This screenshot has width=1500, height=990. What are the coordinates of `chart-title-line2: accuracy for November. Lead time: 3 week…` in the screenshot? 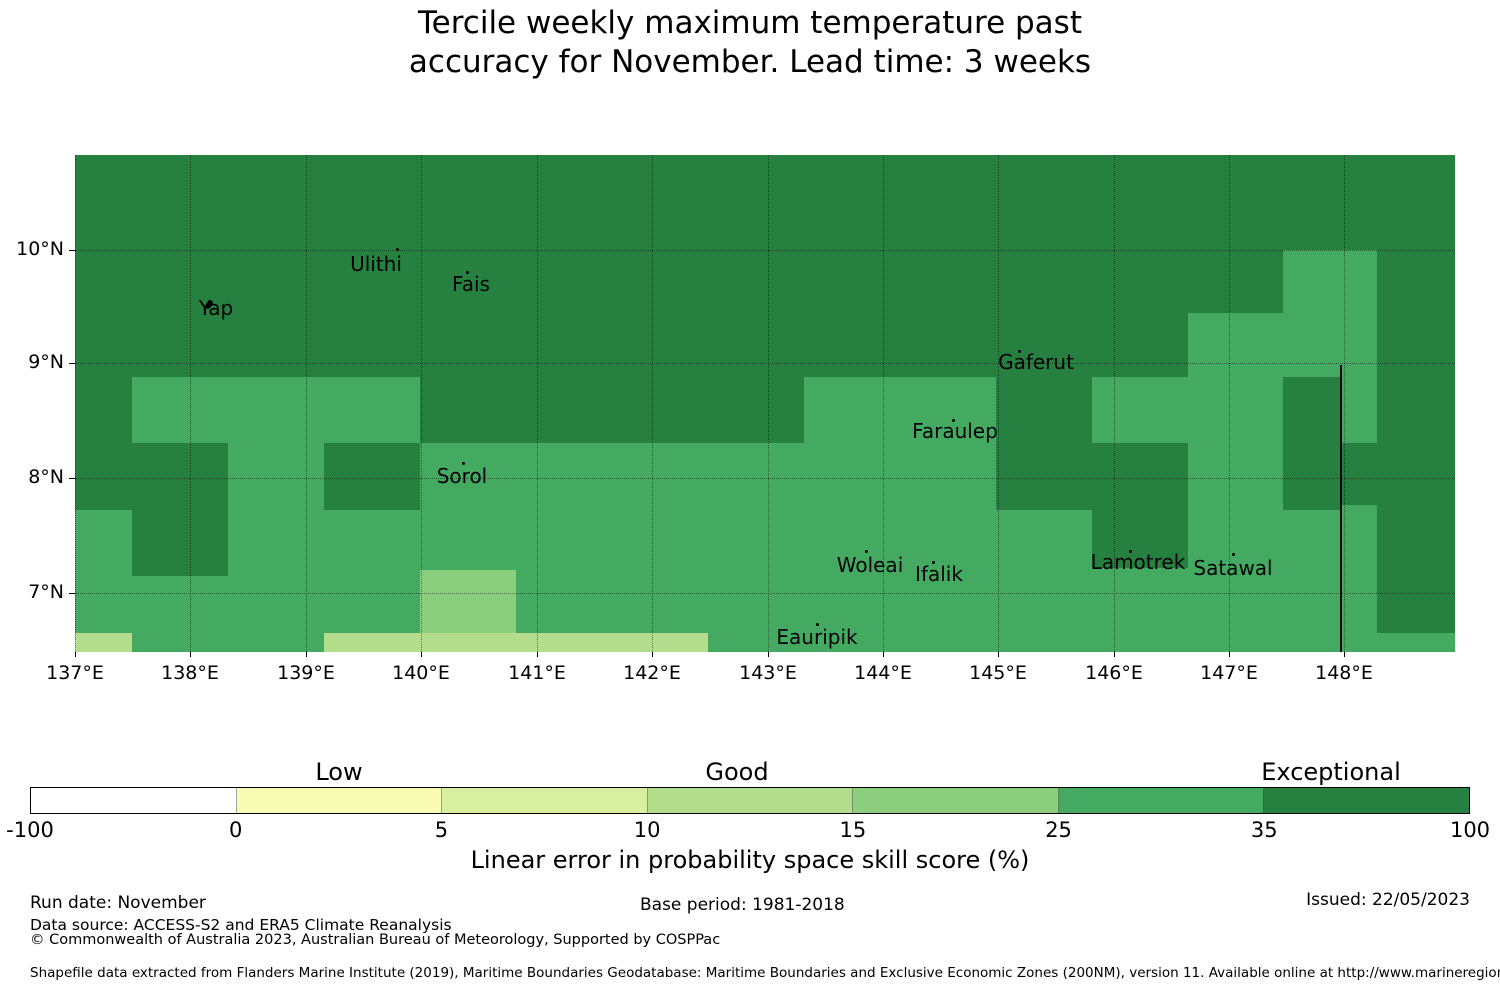 It's located at (750, 62).